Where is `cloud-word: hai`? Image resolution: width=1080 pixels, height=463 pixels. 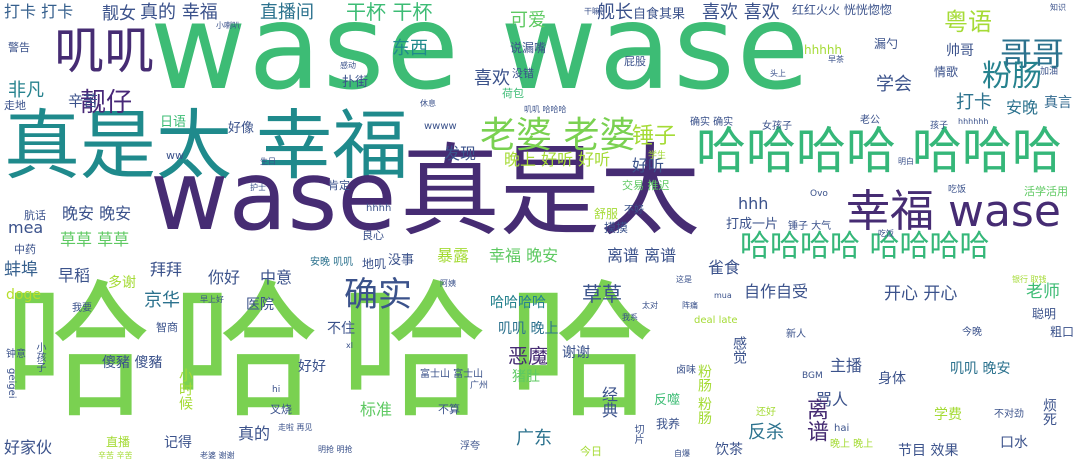 cloud-word: hai is located at coordinates (842, 428).